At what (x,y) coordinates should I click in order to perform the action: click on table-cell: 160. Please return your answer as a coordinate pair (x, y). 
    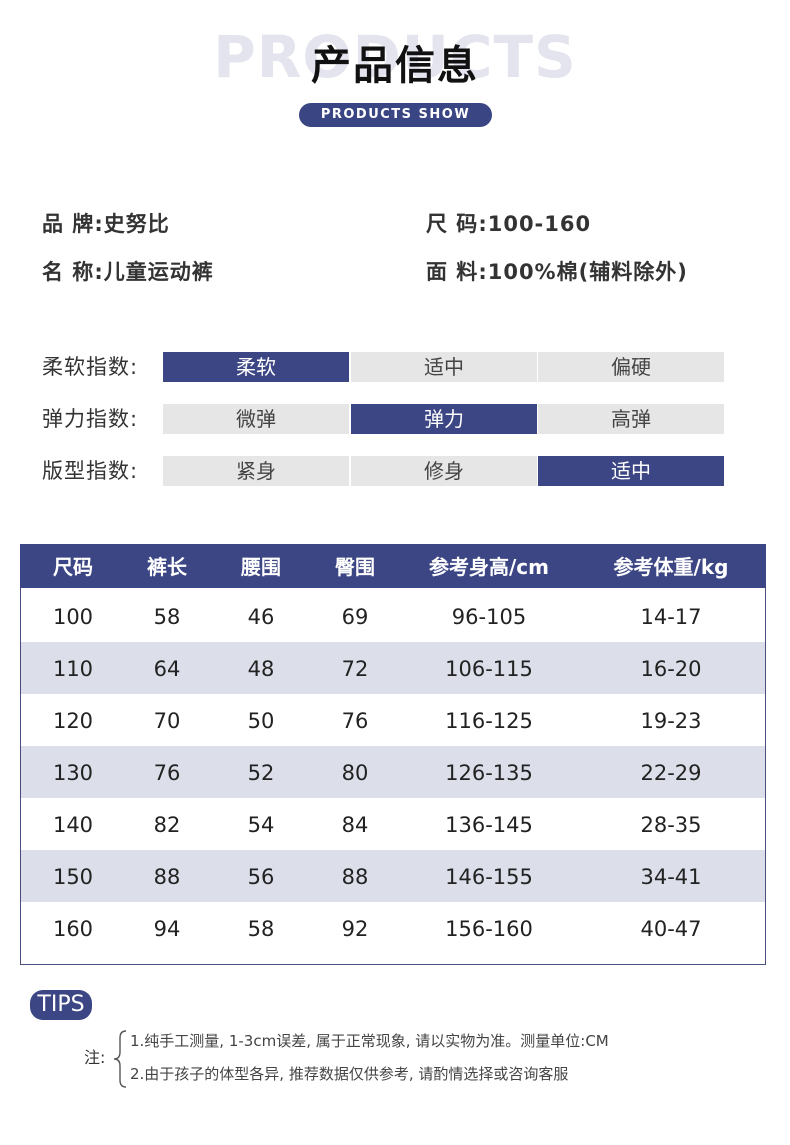
    Looking at the image, I should click on (73, 929).